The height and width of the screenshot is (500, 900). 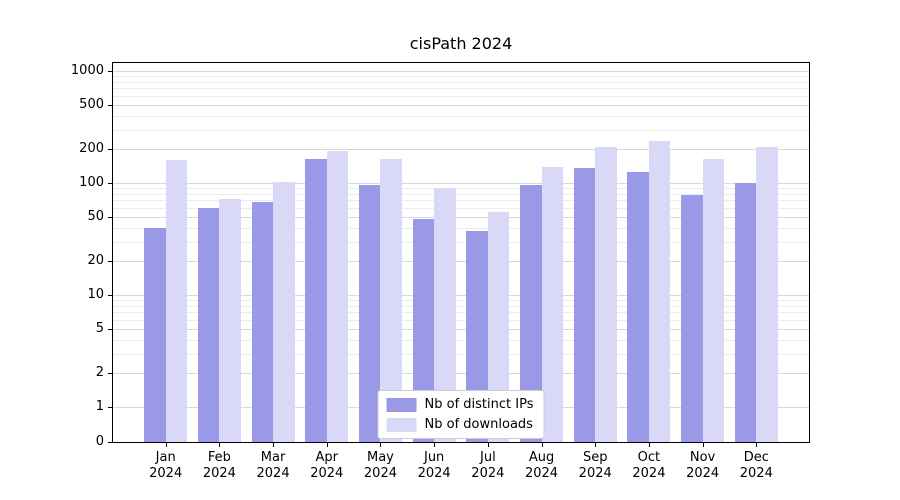 I want to click on x-tick-label: Dec 2024, so click(x=756, y=465).